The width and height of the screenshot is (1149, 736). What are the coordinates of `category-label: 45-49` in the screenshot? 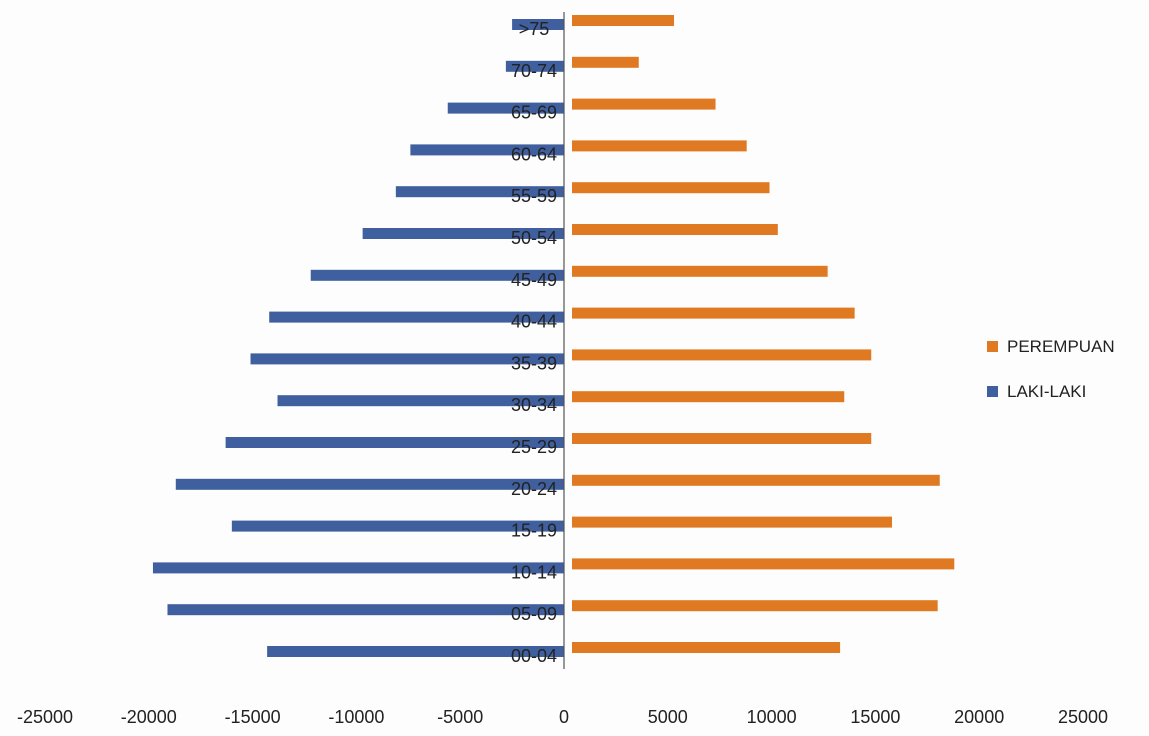 It's located at (534, 280).